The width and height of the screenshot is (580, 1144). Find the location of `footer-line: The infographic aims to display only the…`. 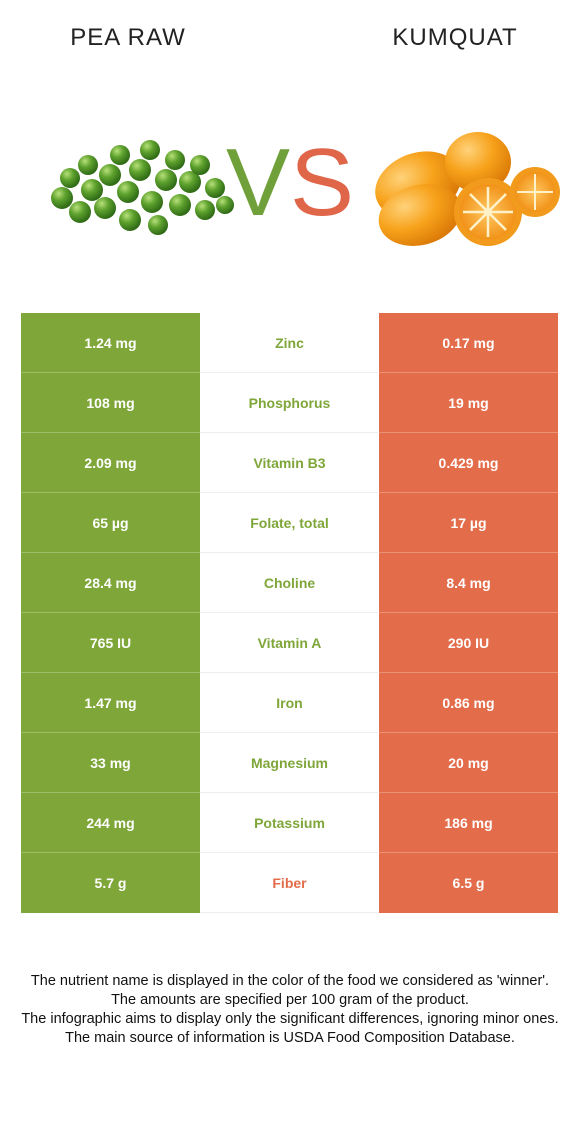

footer-line: The infographic aims to display only the… is located at coordinates (290, 1019).